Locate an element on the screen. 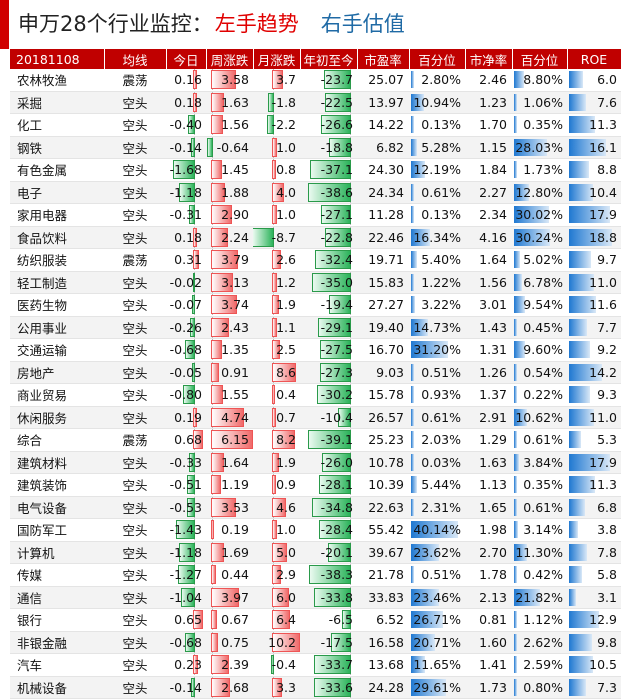 The image size is (623, 699). pe-ratio: 27.27 is located at coordinates (383, 305).